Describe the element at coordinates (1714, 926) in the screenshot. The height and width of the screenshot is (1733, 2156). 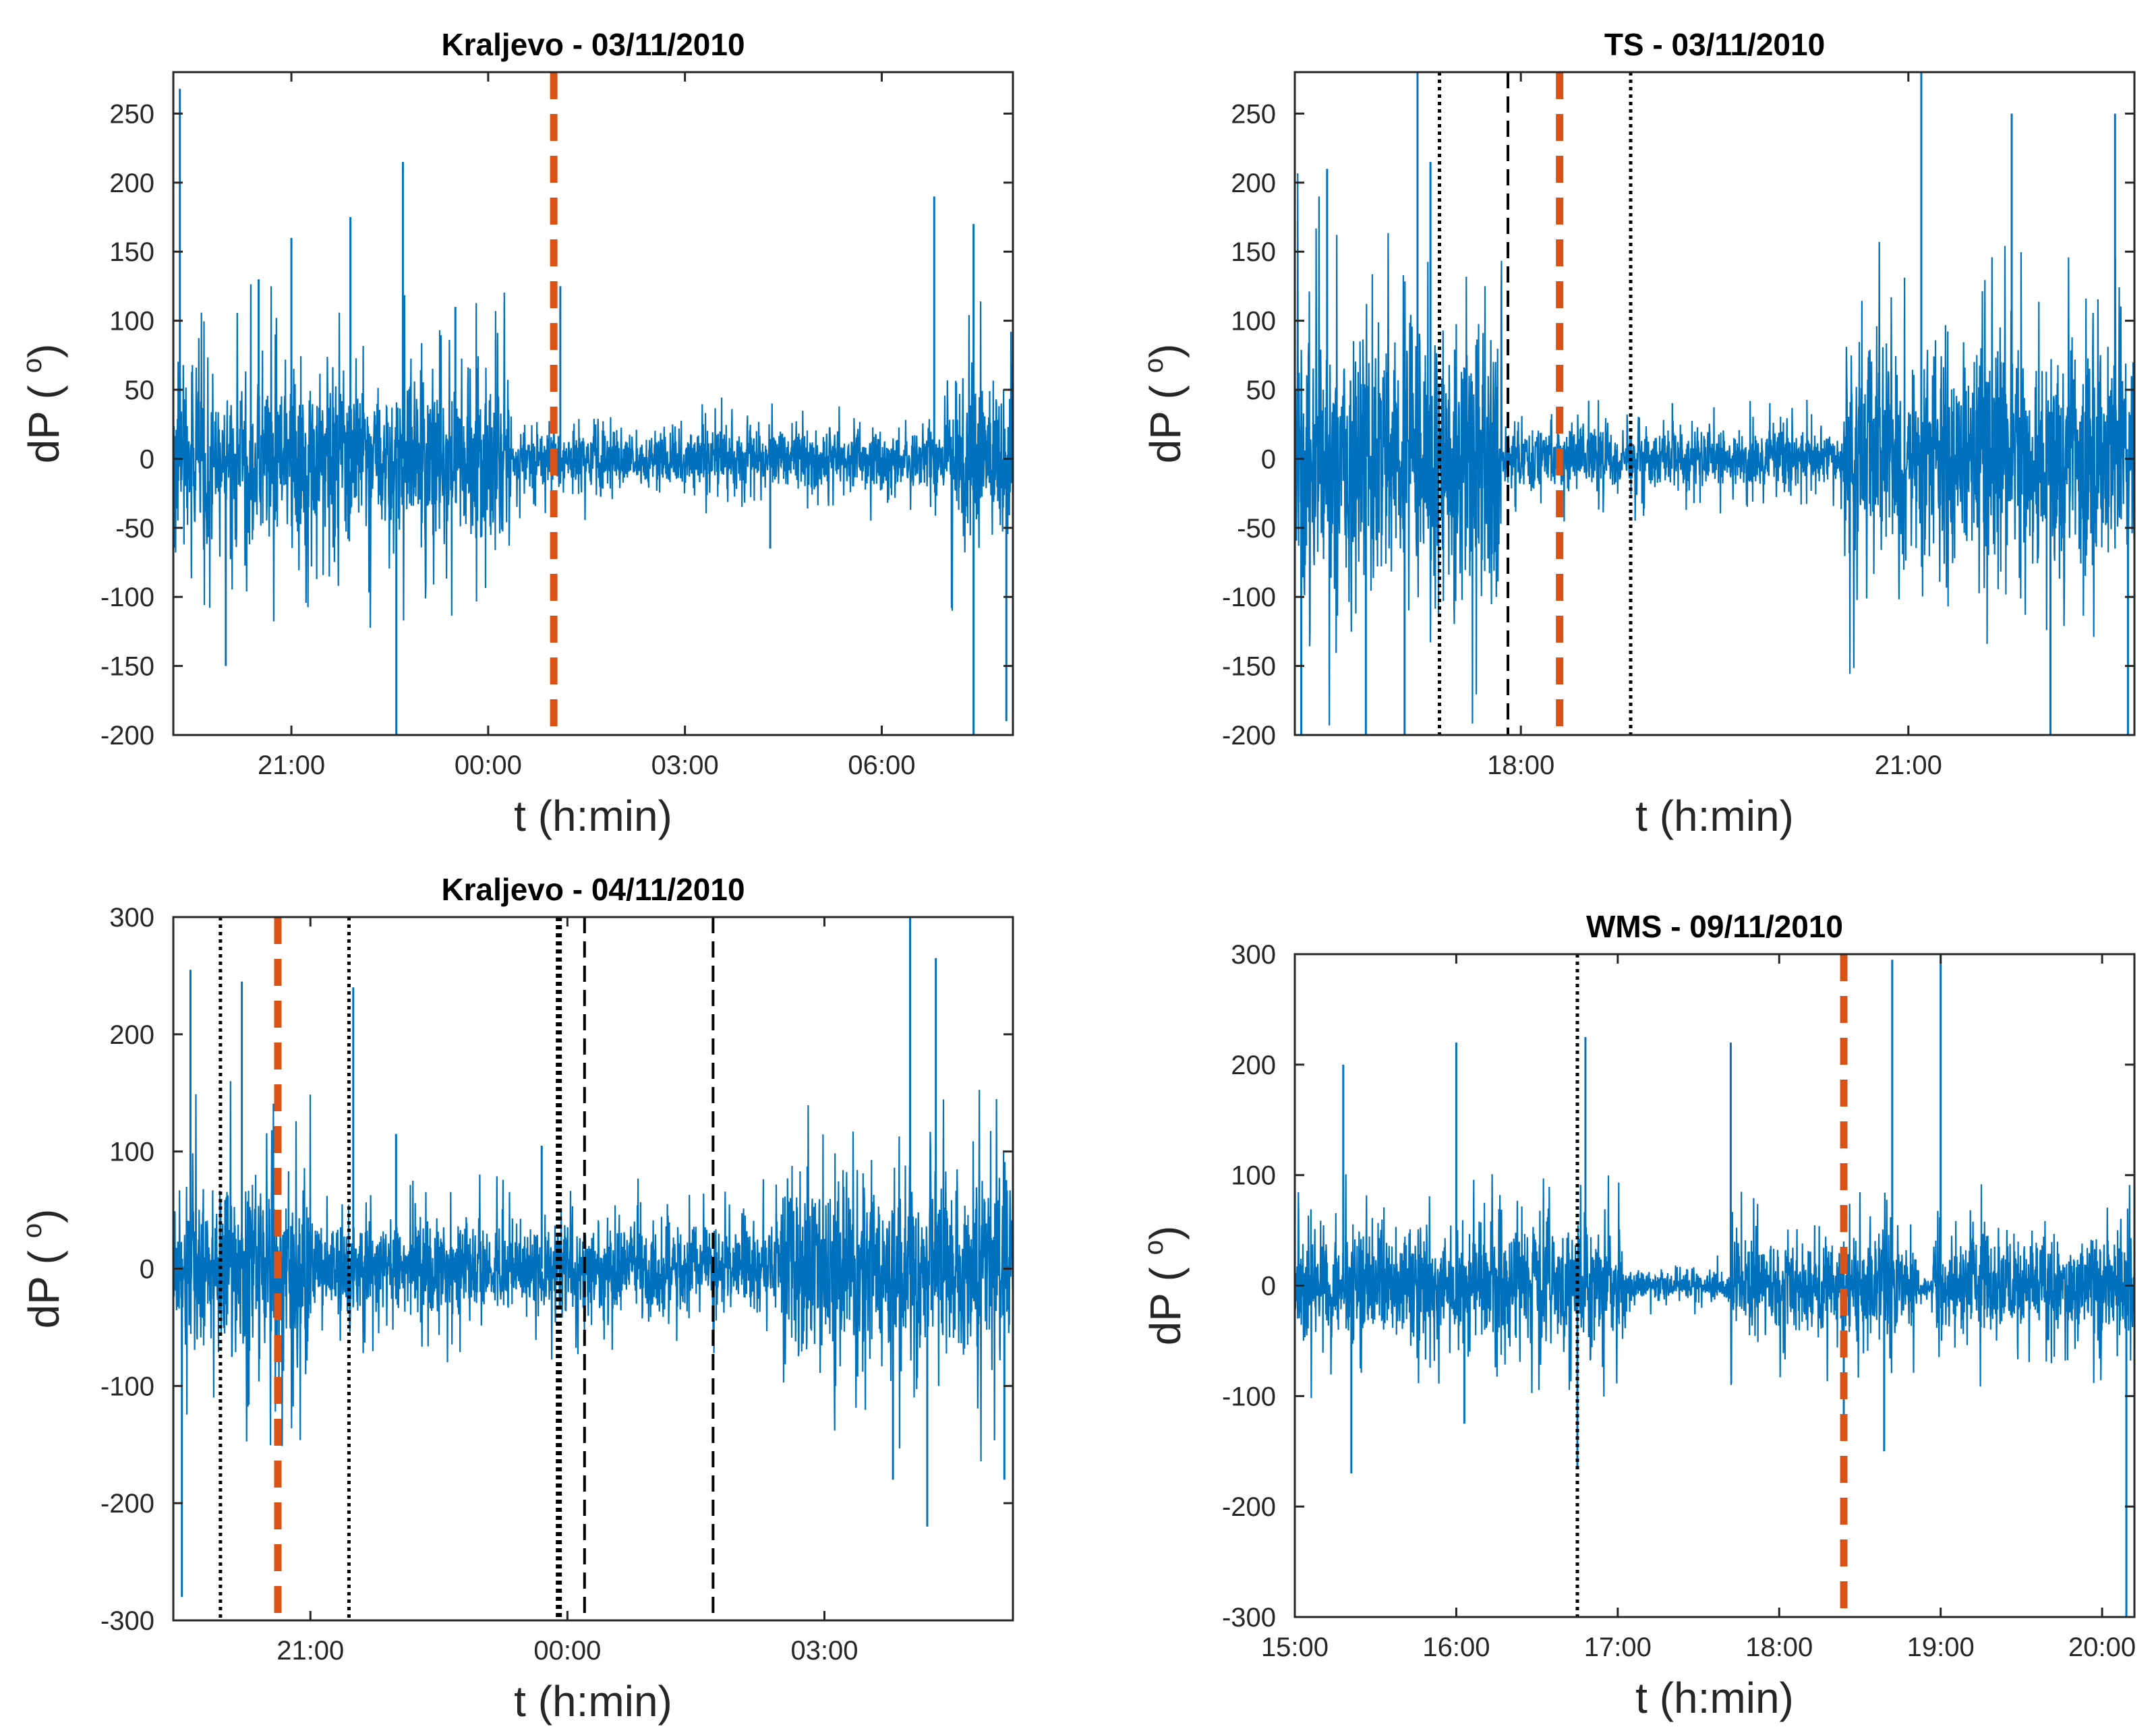
I see `chart-title: WMS - 09/11/2010` at that location.